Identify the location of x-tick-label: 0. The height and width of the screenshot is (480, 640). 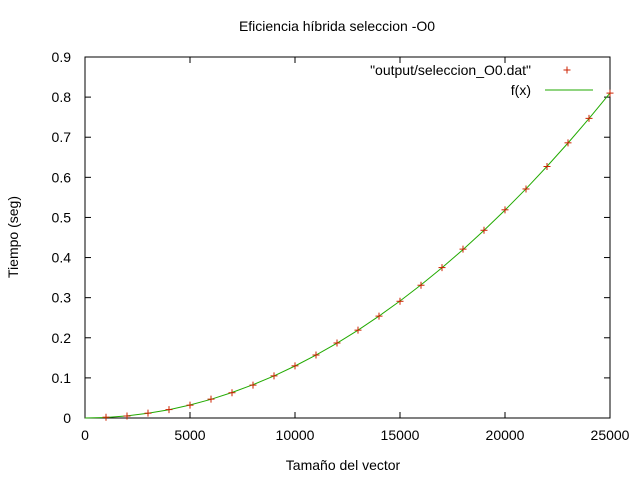
(85, 435).